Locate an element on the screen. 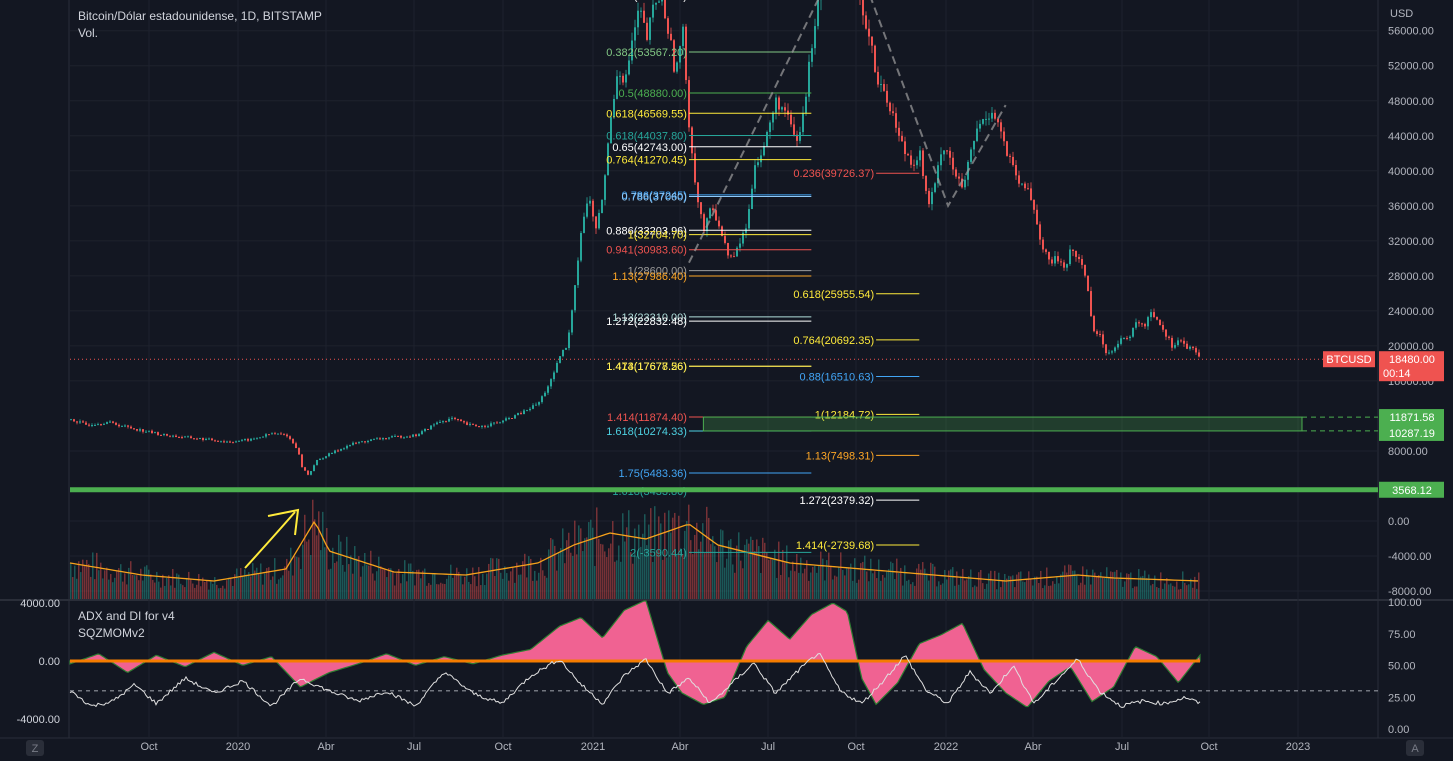  x-tick-label: Oct is located at coordinates (855, 747).